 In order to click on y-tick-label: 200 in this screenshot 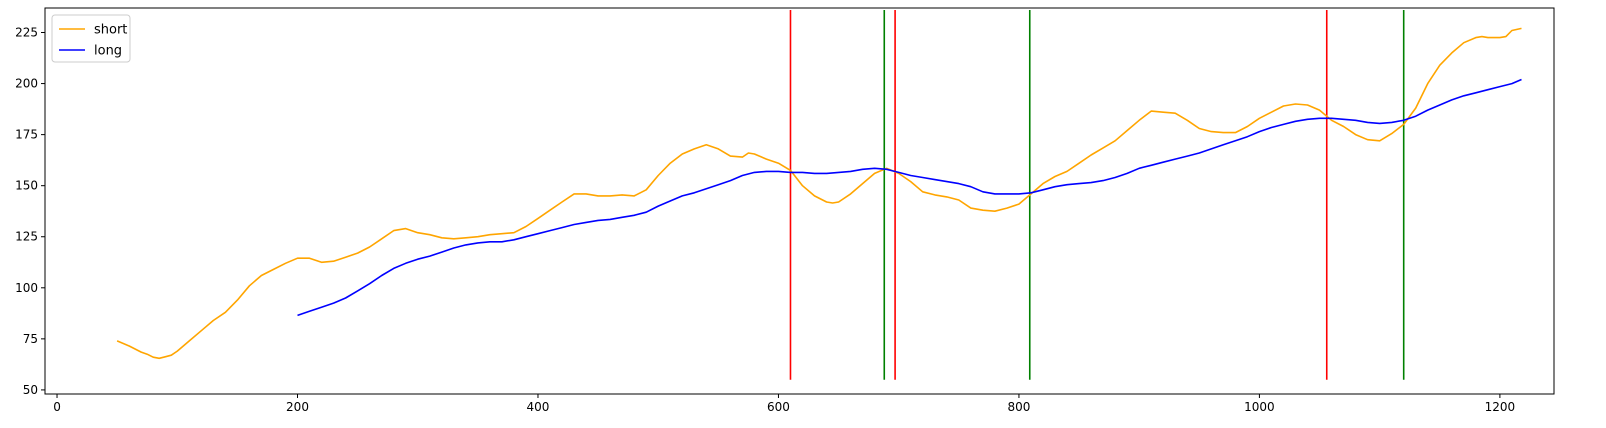, I will do `click(26, 84)`.